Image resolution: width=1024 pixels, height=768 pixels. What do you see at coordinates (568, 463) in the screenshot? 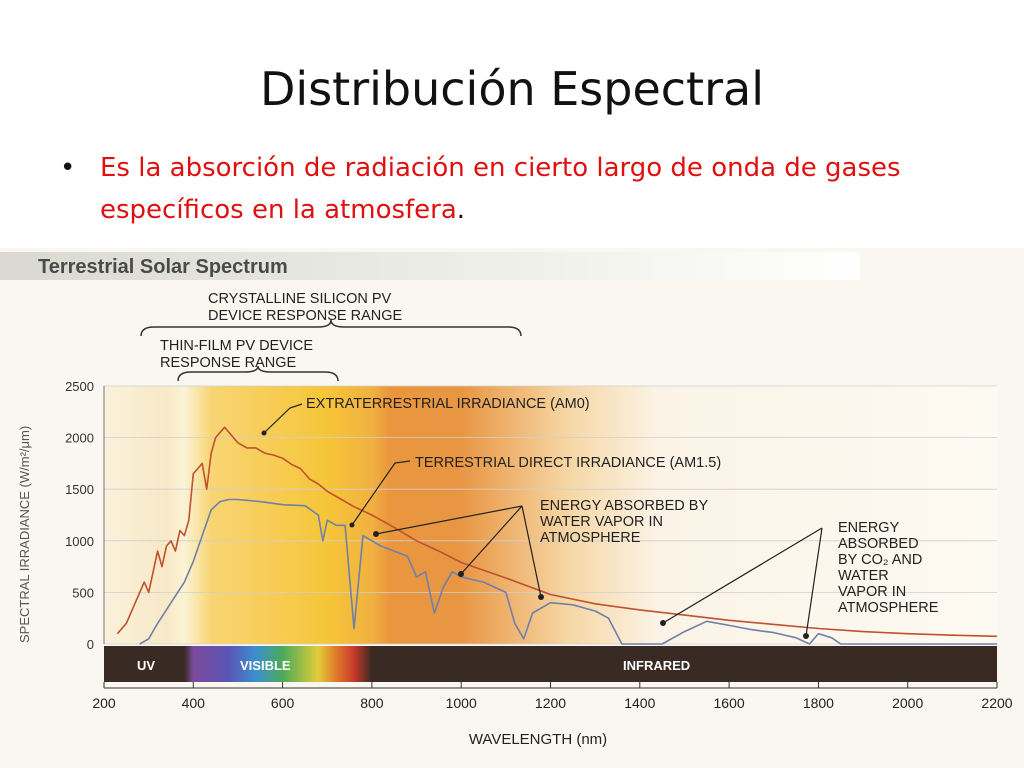
I see `annotation-am15-label: TERRESTRIAL DIRECT IRRADIANCE (AM1.5)` at bounding box center [568, 463].